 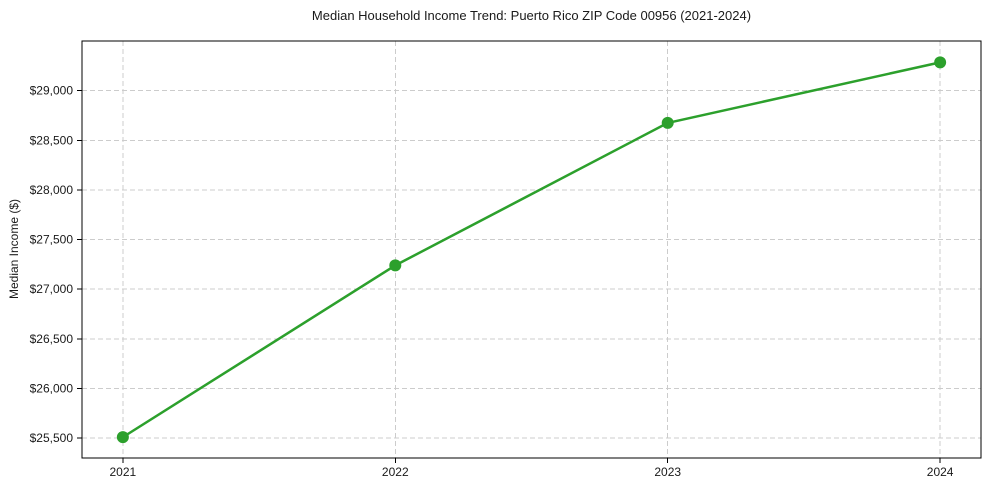 I want to click on y-tick-label: $28,000, so click(x=52, y=190).